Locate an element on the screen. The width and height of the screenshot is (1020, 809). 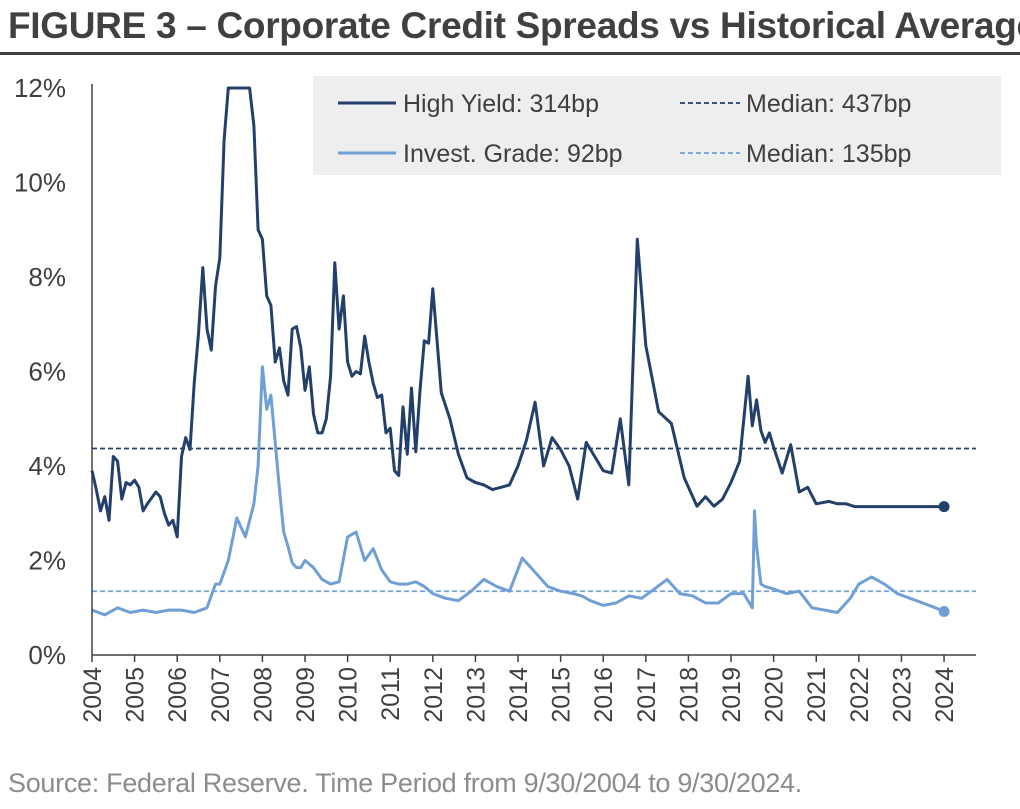
x-tick-label: 2015 is located at coordinates (562, 695).